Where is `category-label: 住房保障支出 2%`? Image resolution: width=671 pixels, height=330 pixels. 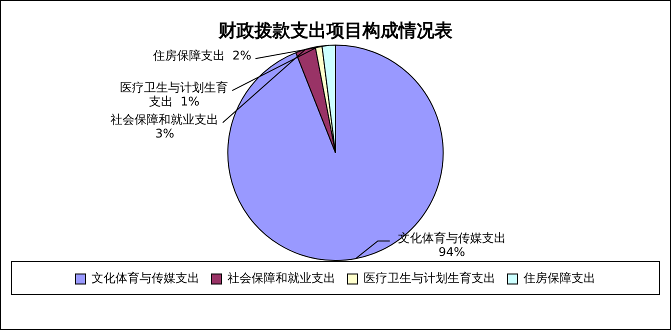 category-label: 住房保障支出 2% is located at coordinates (202, 55).